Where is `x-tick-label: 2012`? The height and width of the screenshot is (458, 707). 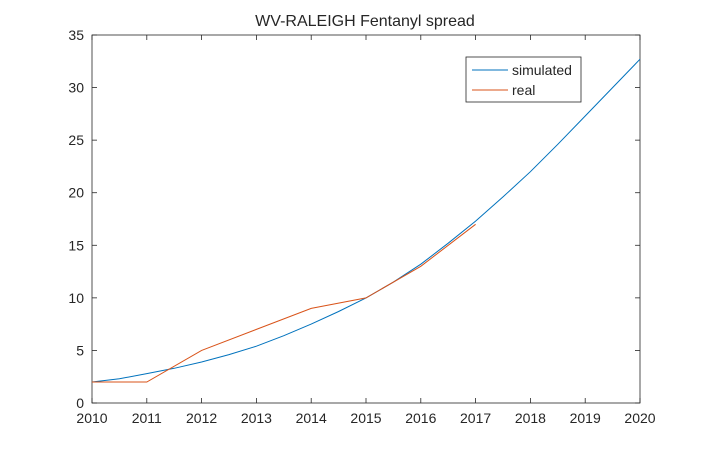 x-tick-label: 2012 is located at coordinates (201, 418).